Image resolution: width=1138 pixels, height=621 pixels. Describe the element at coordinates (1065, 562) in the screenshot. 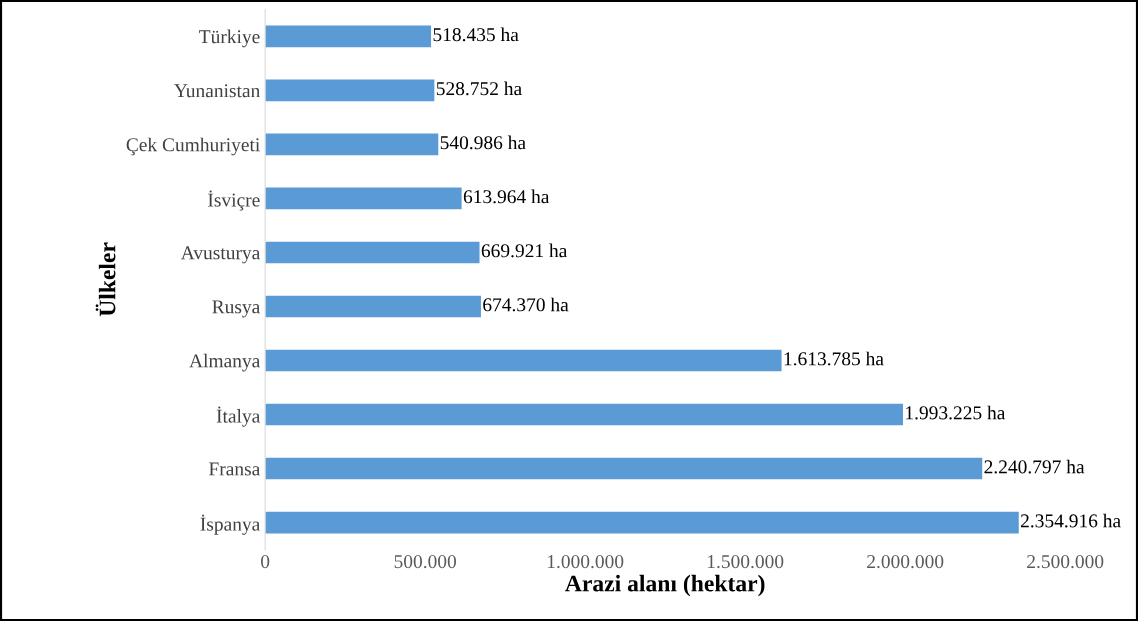

I see `x-tick-label: 2.500.000` at that location.